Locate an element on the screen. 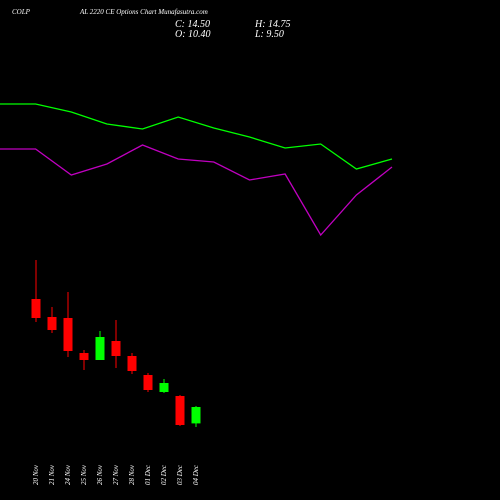 This screenshot has height=500, width=500. stat: C: 14.50 is located at coordinates (192, 24).